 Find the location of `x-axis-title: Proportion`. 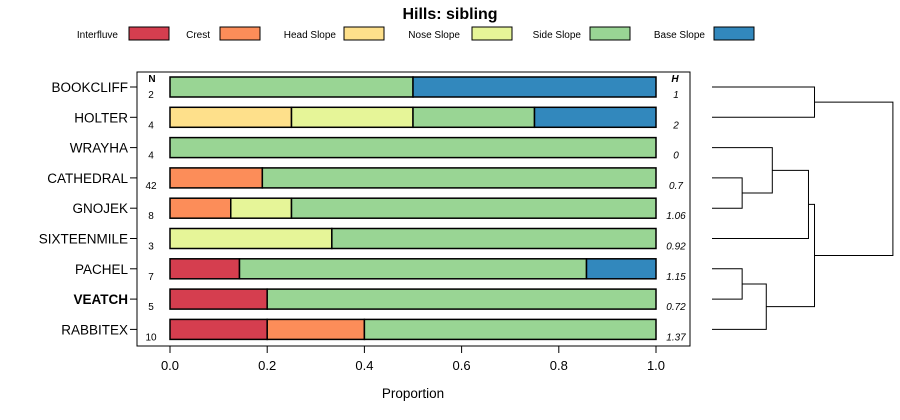

x-axis-title: Proportion is located at coordinates (413, 393).